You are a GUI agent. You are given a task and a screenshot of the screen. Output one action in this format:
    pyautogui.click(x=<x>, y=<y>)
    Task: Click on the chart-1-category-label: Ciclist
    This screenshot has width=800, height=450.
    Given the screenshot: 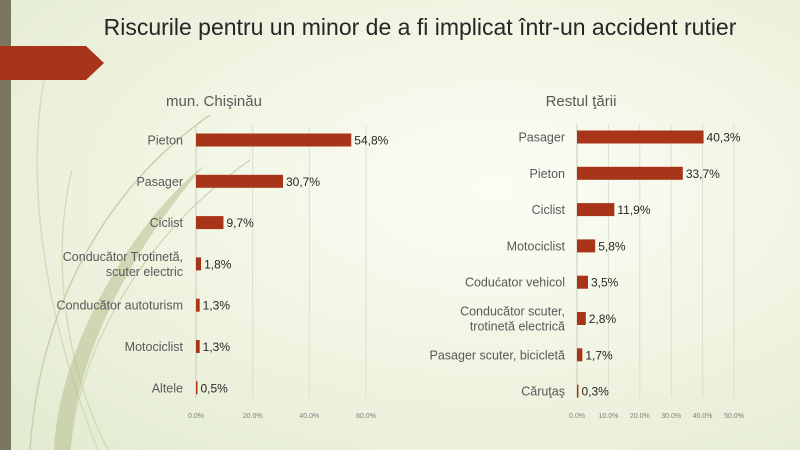 What is the action you would take?
    pyautogui.click(x=167, y=223)
    